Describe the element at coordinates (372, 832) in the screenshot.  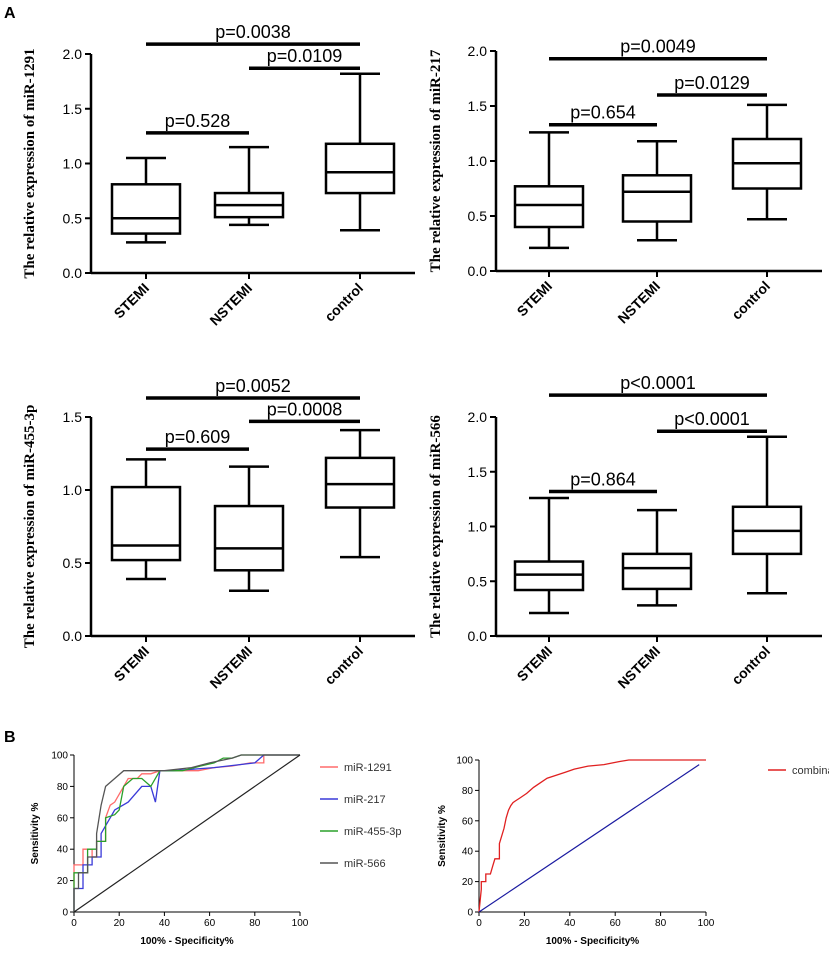
I see `legend-label: miR-455-3p` at that location.